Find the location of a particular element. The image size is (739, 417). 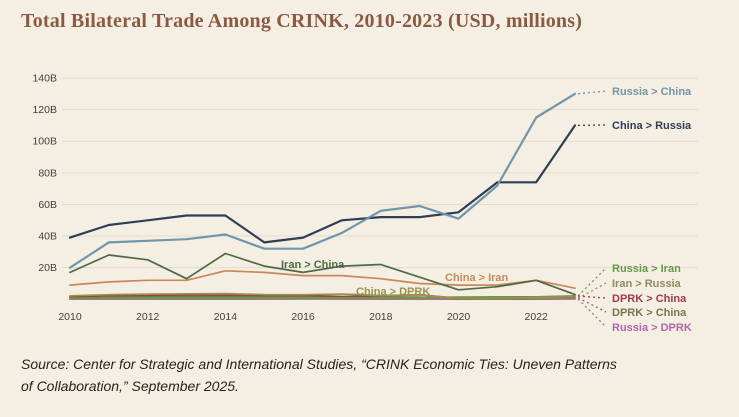

inline-series-label-iran-china-2: Iran > China is located at coordinates (313, 265).